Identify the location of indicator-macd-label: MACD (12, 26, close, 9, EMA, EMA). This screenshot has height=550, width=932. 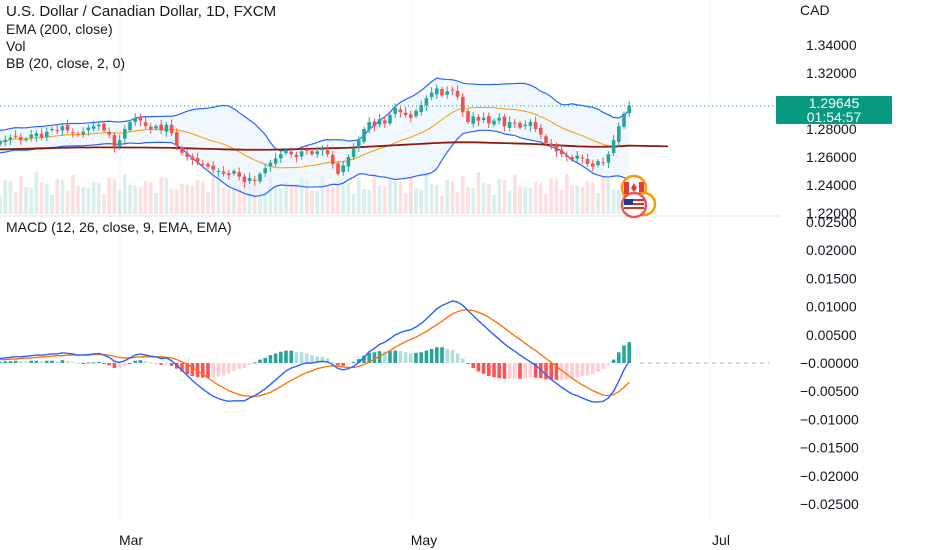
(119, 227).